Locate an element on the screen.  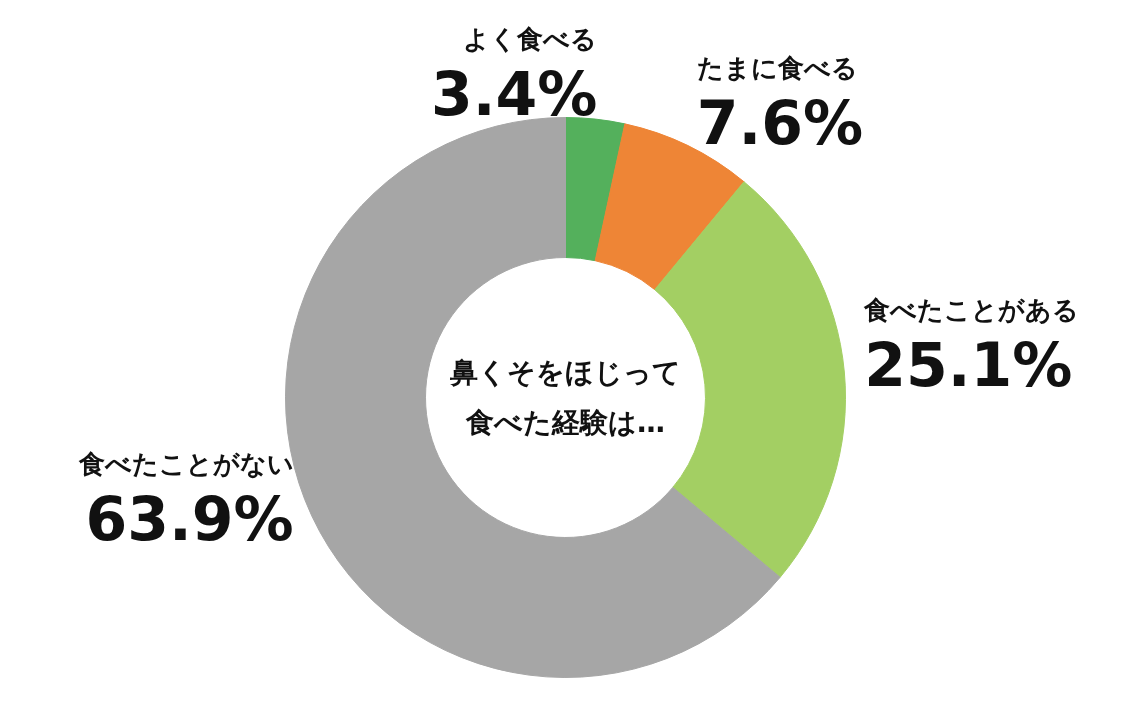
data-label: 7.6% is located at coordinates (780, 122).